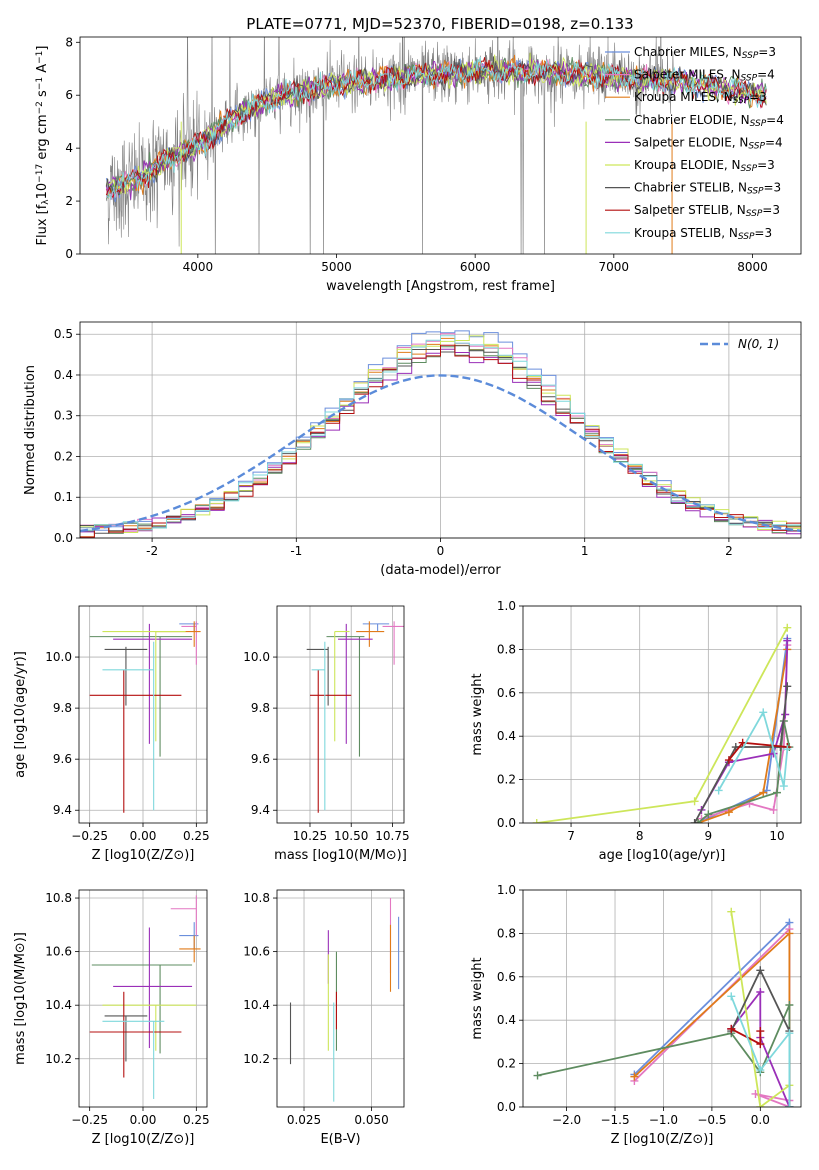 Image resolution: width=819 pixels, height=1170 pixels. I want to click on legend-label: Chabrier ELODIE, NSSP=4, so click(709, 121).